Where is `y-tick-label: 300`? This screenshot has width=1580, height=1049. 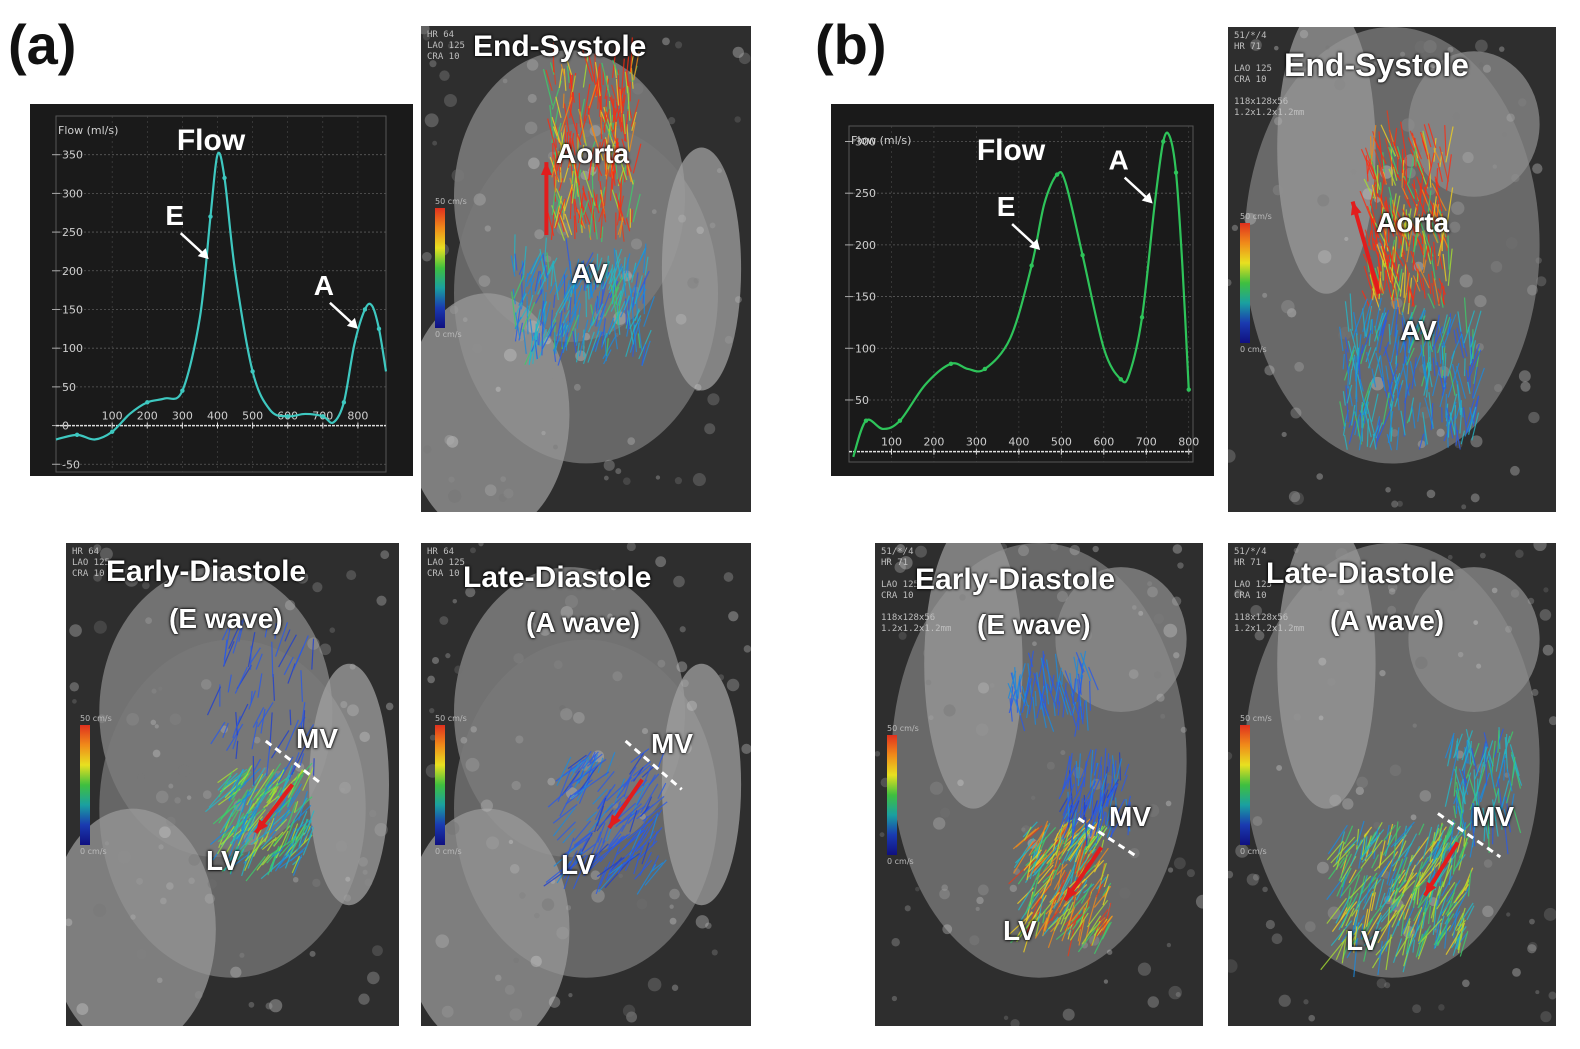
y-tick-label: 300 is located at coordinates (72, 193).